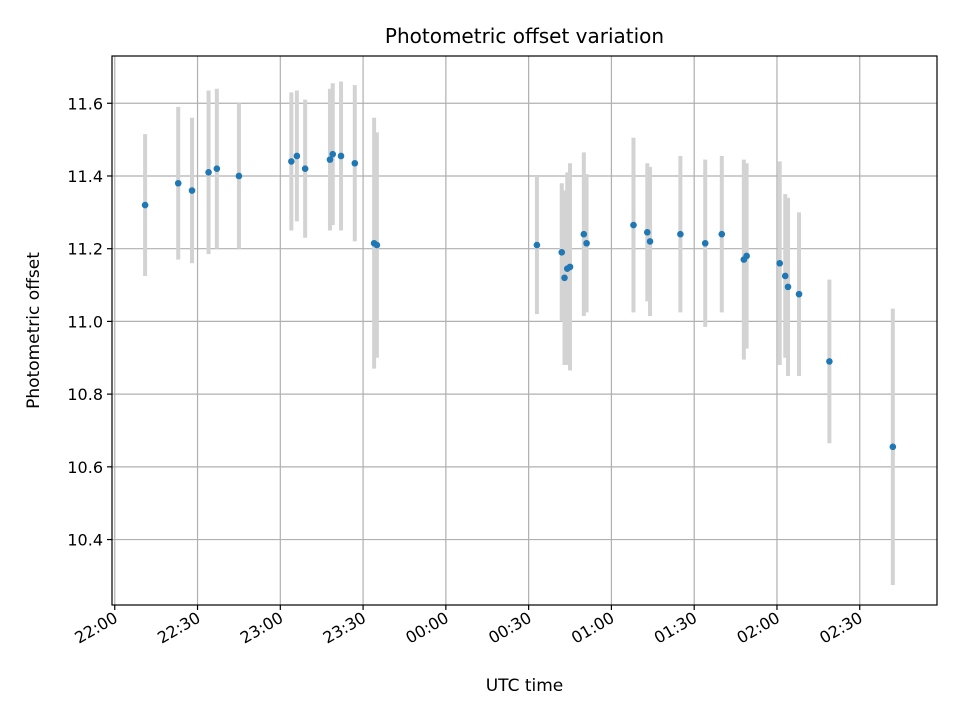 The image size is (960, 720). Describe the element at coordinates (85, 394) in the screenshot. I see `y-tick-label: 10.8` at that location.